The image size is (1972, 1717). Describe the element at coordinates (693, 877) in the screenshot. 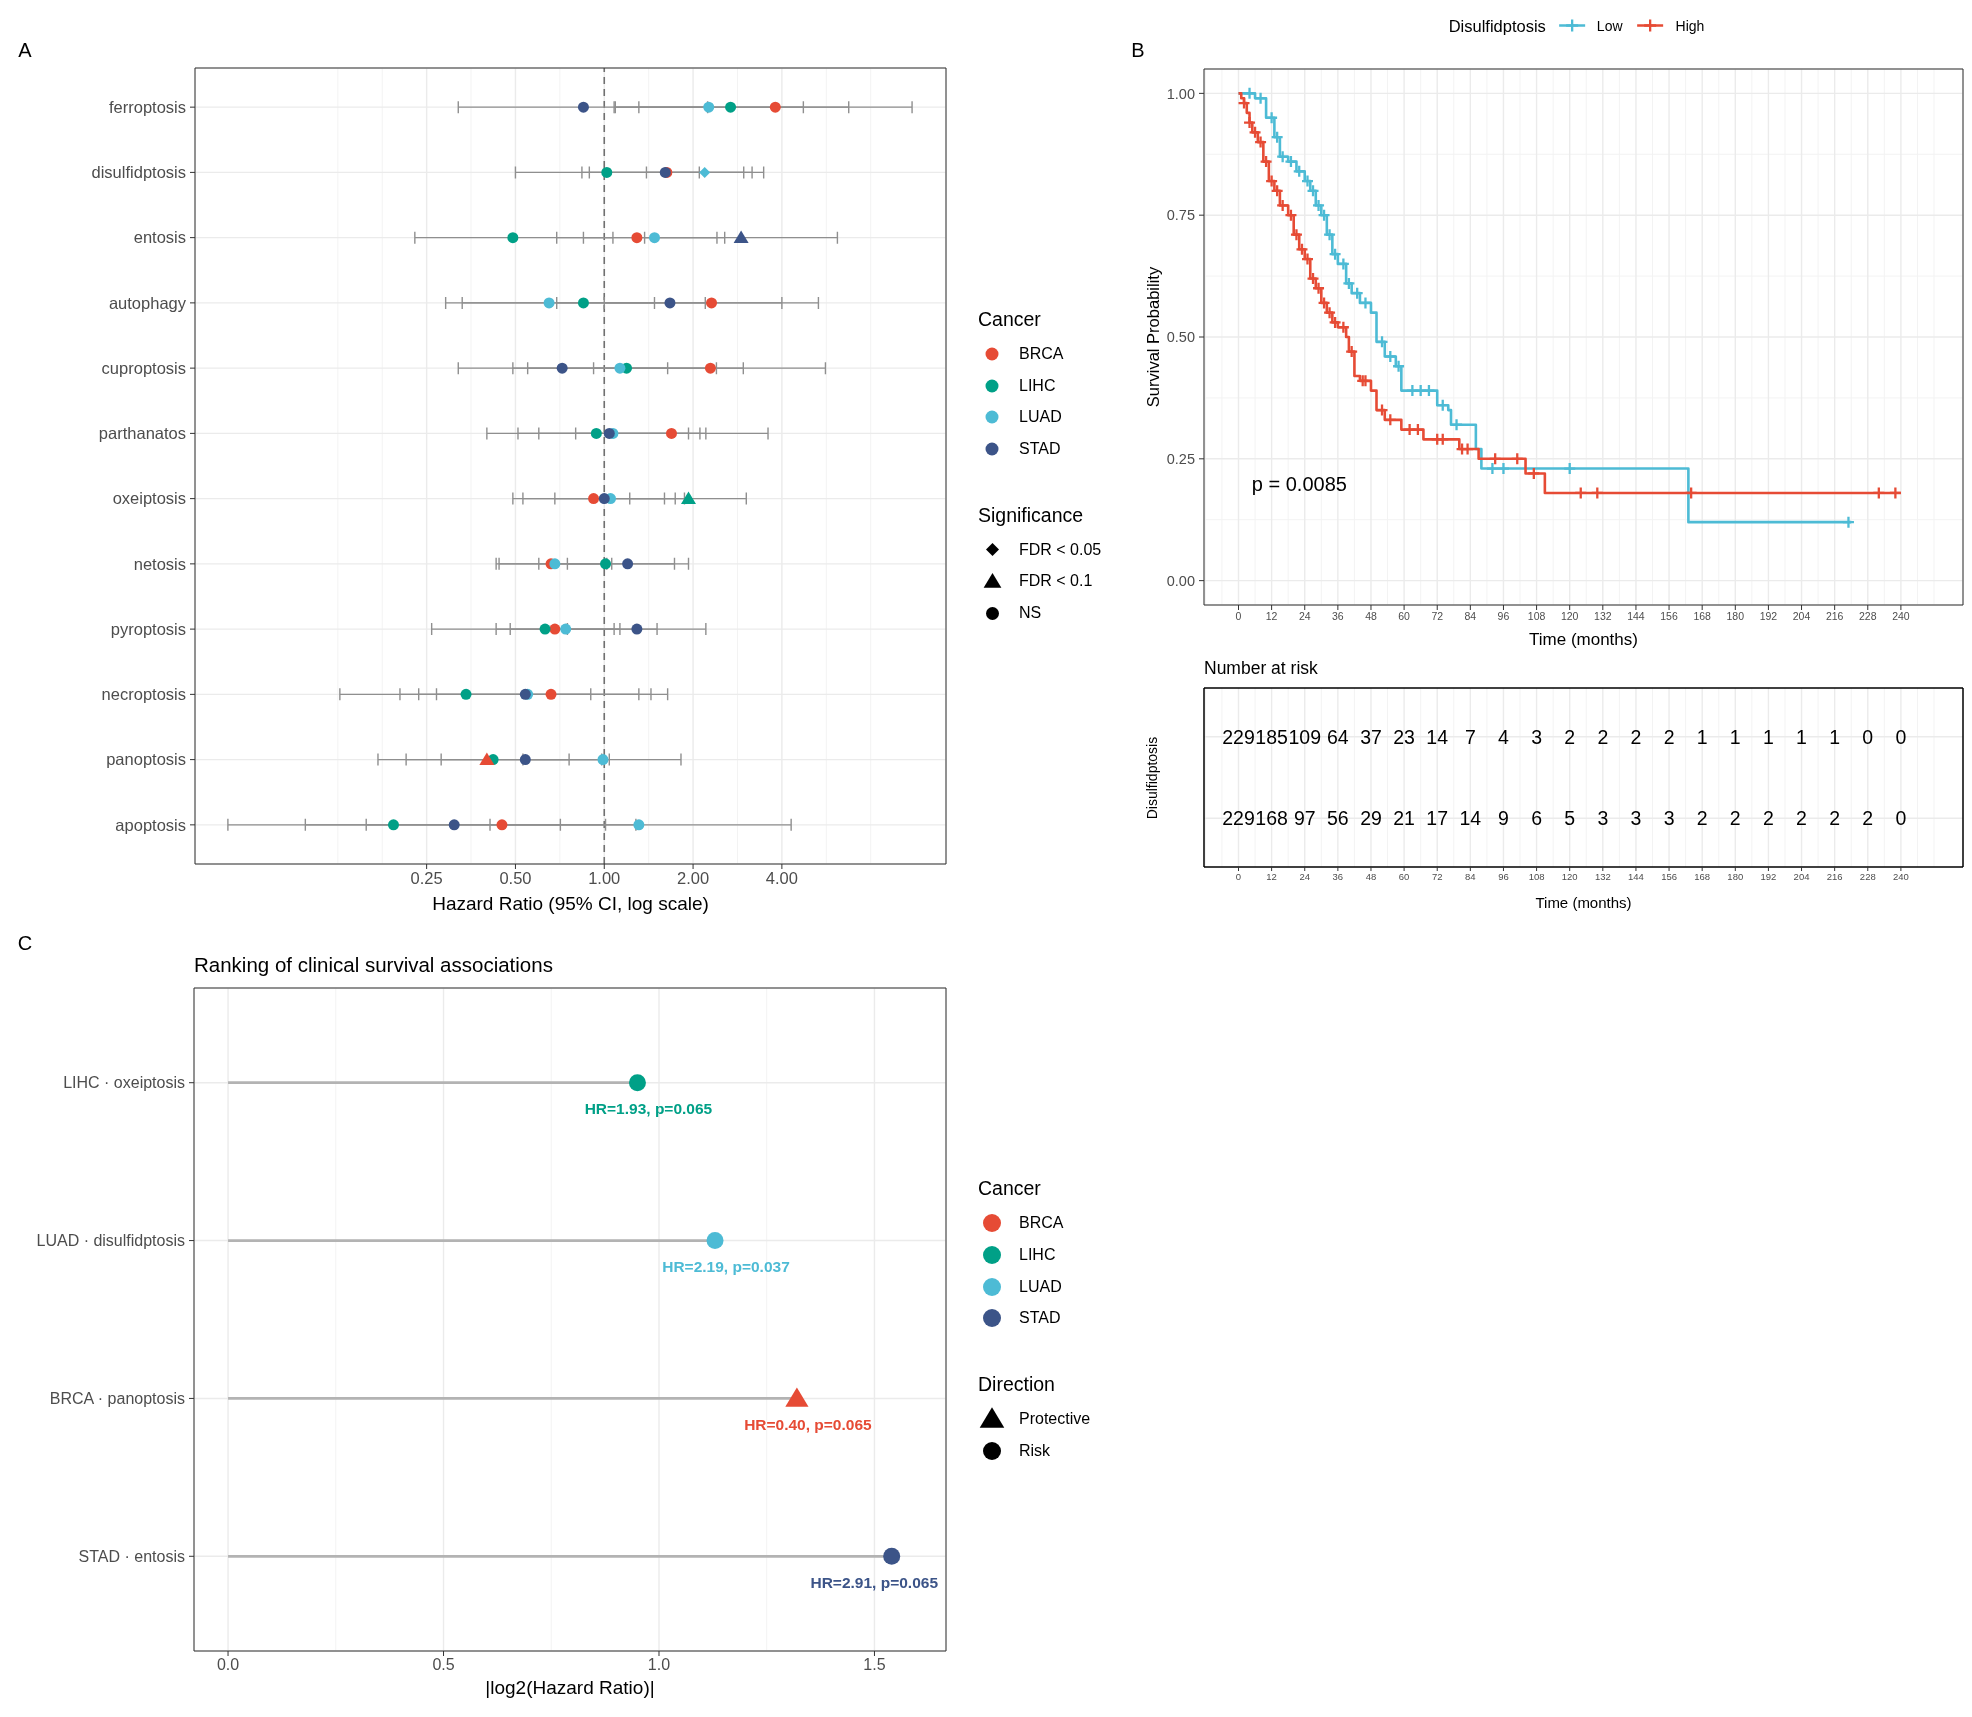

I see `x-tick-label: 2.00` at that location.